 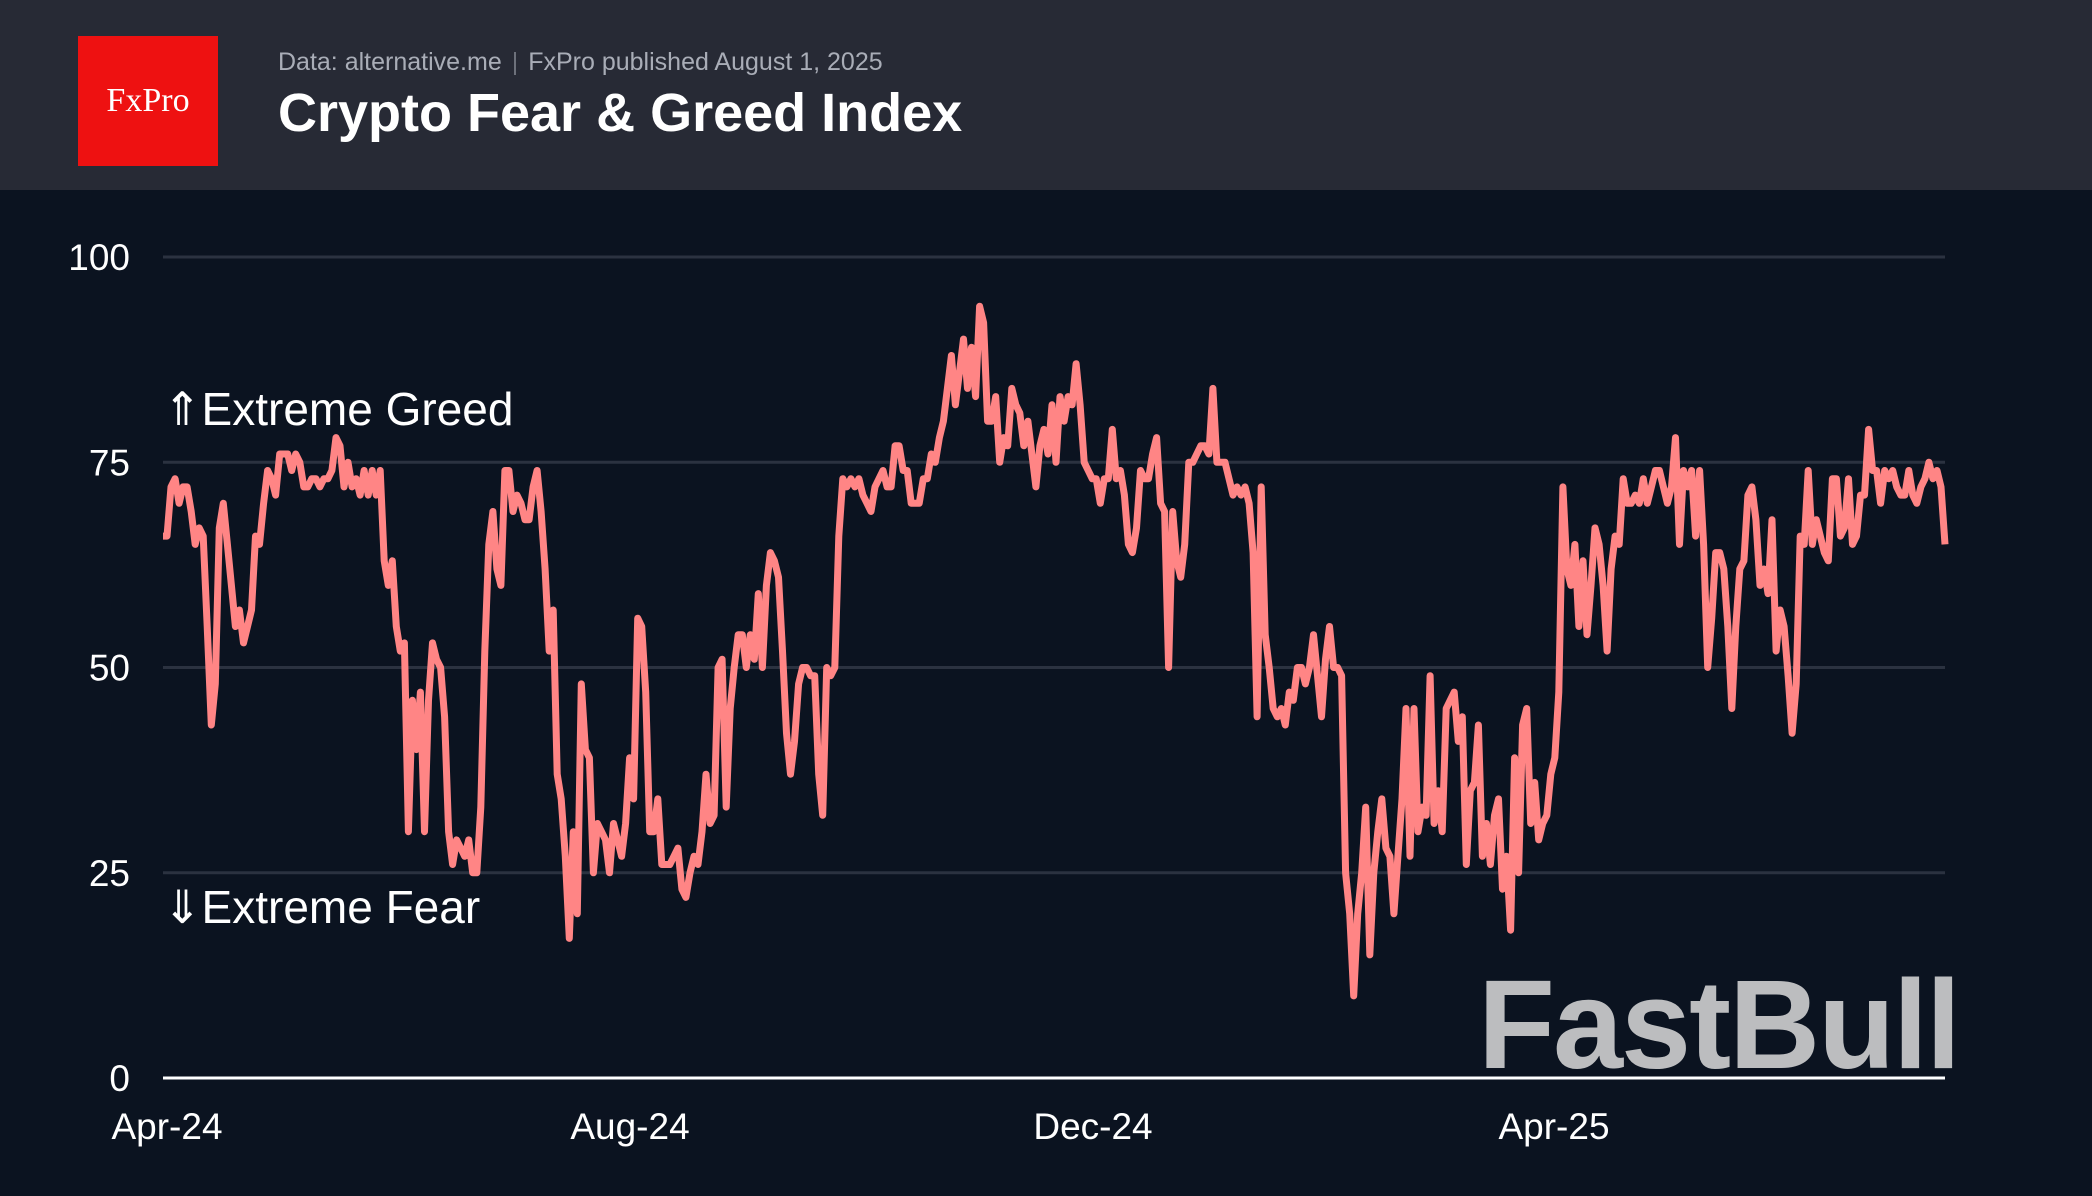 What do you see at coordinates (620, 113) in the screenshot?
I see `chart-title: Crypto Fear & Greed Index` at bounding box center [620, 113].